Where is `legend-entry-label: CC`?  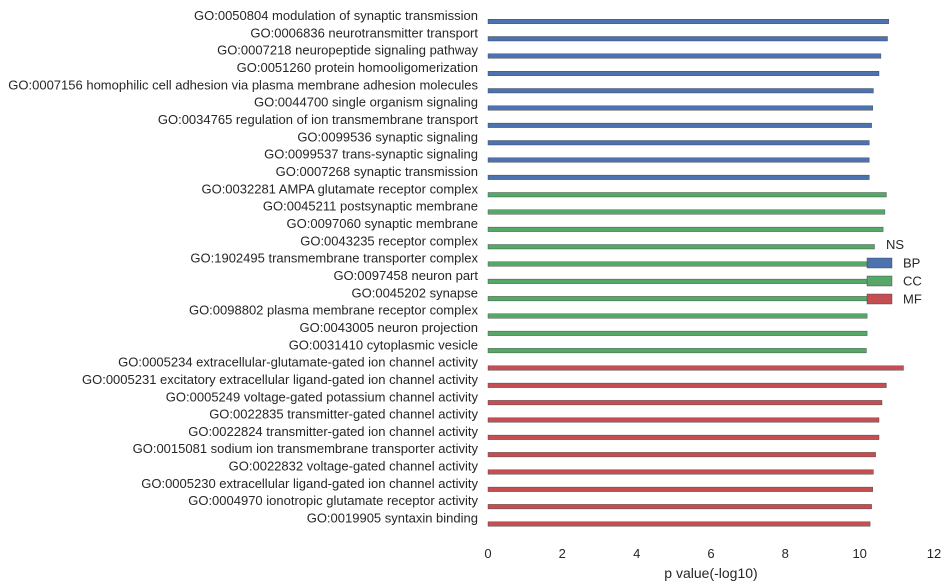
legend-entry-label: CC is located at coordinates (912, 281).